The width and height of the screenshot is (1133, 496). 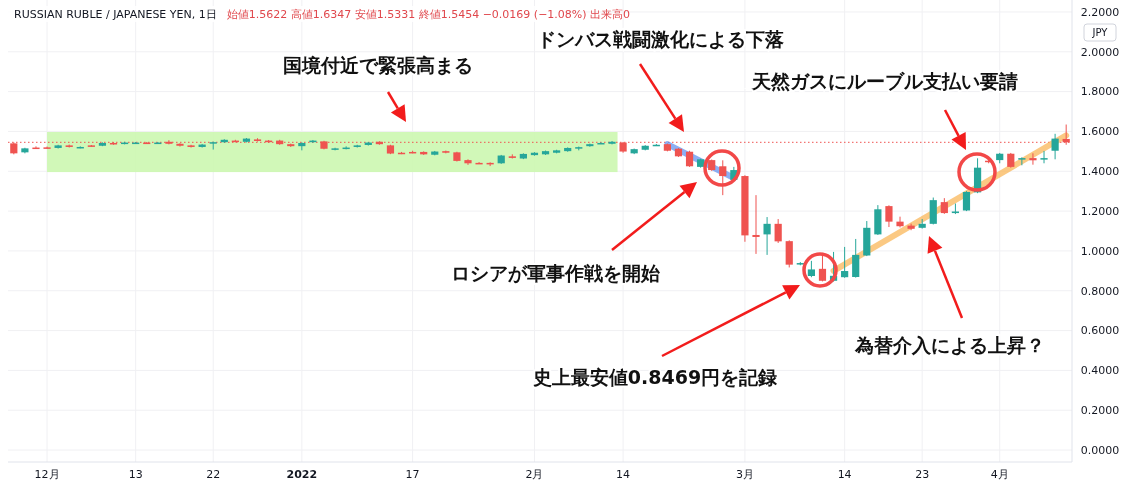 What do you see at coordinates (1100, 371) in the screenshot?
I see `y-tick-label: 0.4000` at bounding box center [1100, 371].